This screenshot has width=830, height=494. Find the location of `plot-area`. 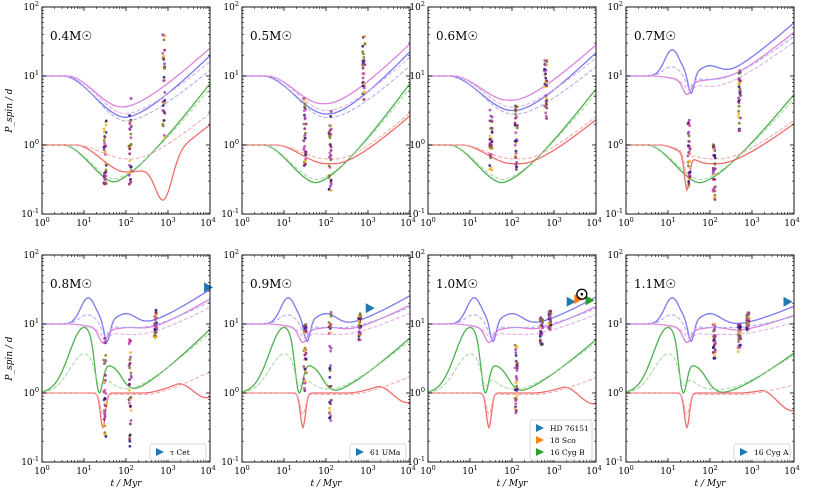

plot-area is located at coordinates (126, 117).